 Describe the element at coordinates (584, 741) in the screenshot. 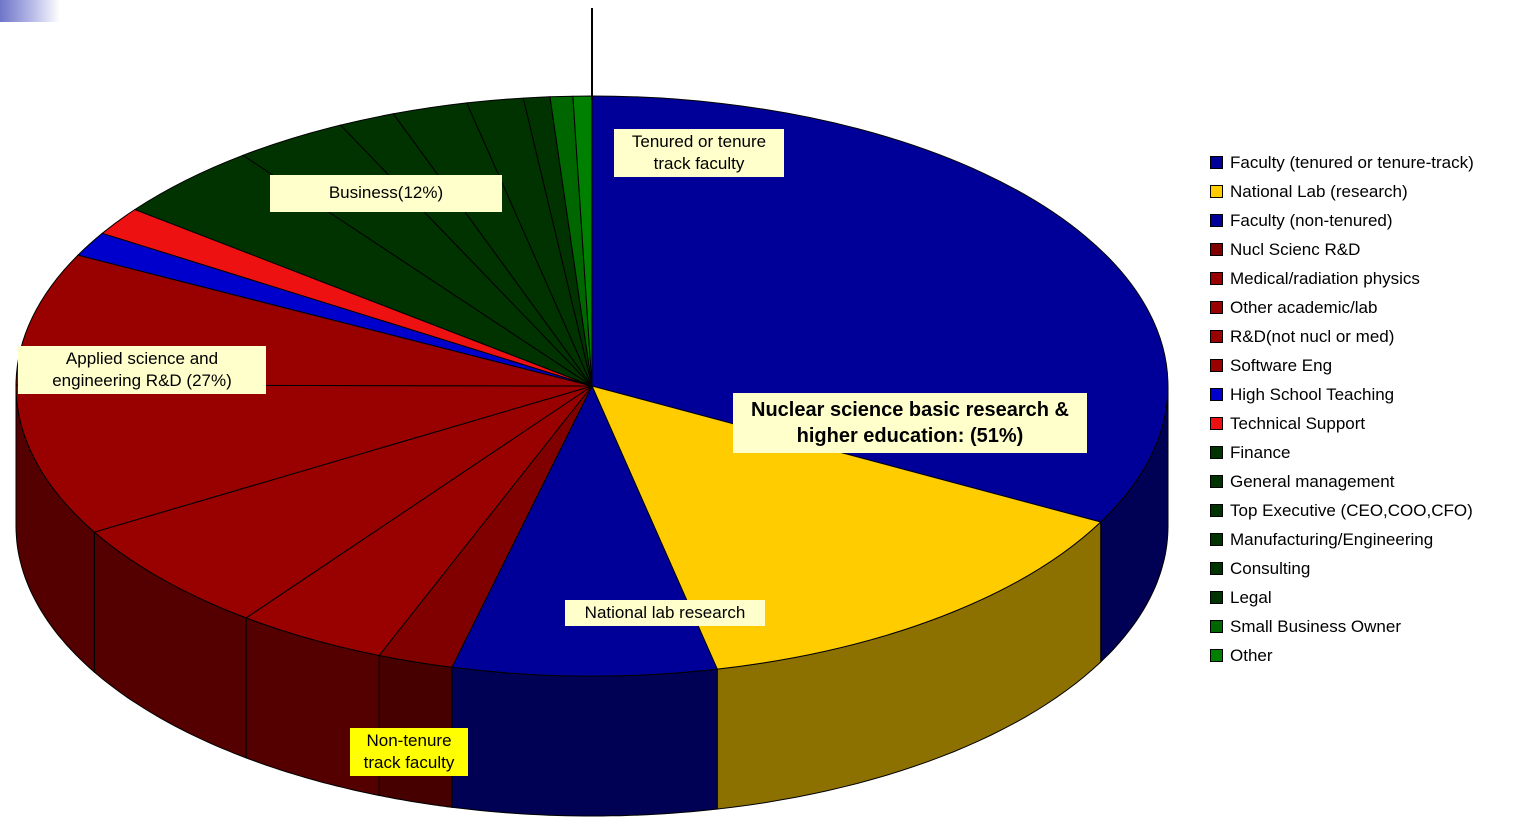

I see `pie-side-faculty-non-tenured` at that location.